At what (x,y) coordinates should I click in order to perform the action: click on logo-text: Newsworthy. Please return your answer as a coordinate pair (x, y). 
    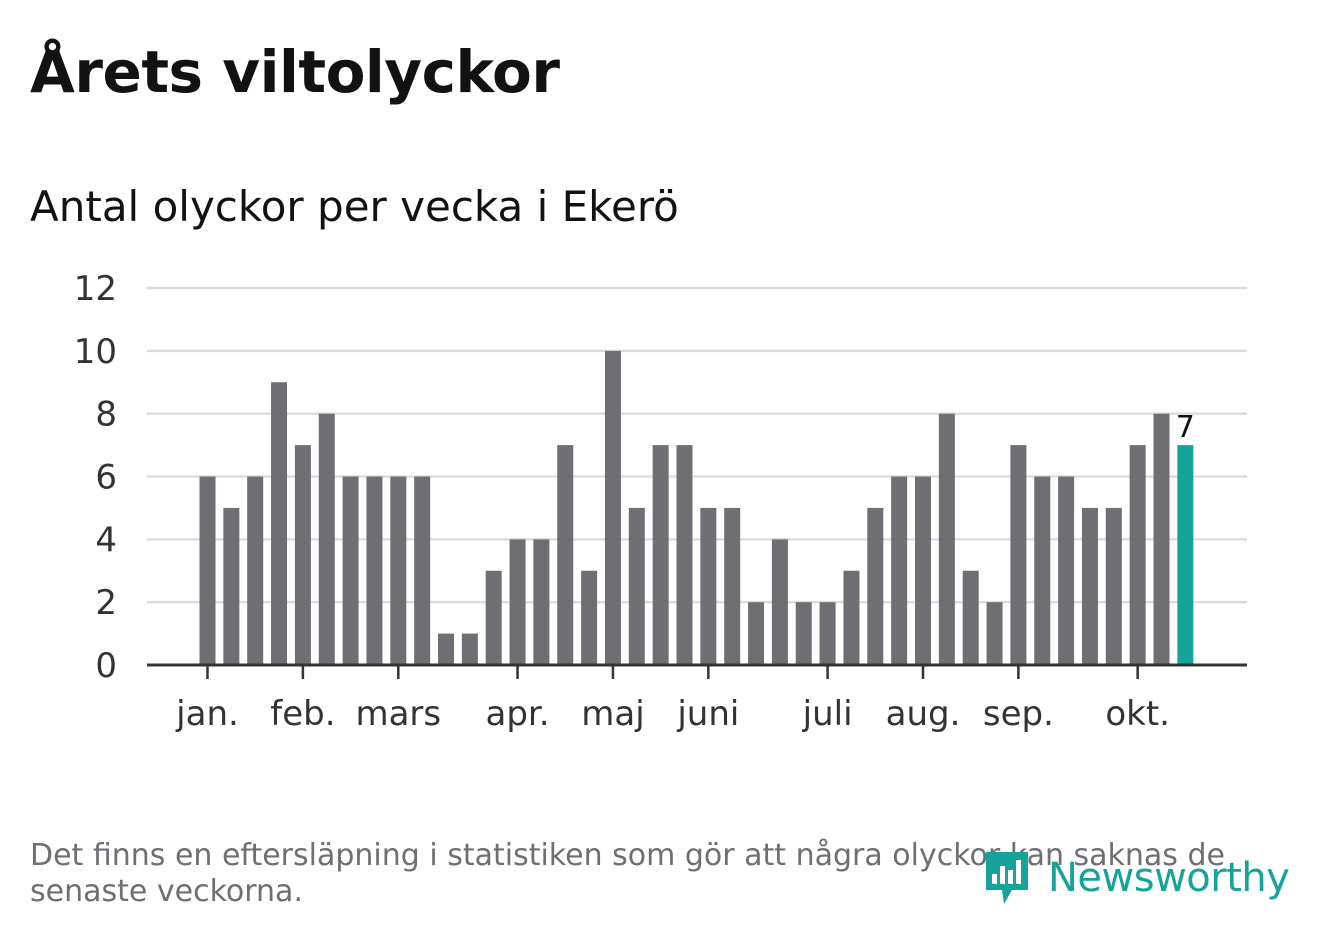
    Looking at the image, I should click on (1169, 878).